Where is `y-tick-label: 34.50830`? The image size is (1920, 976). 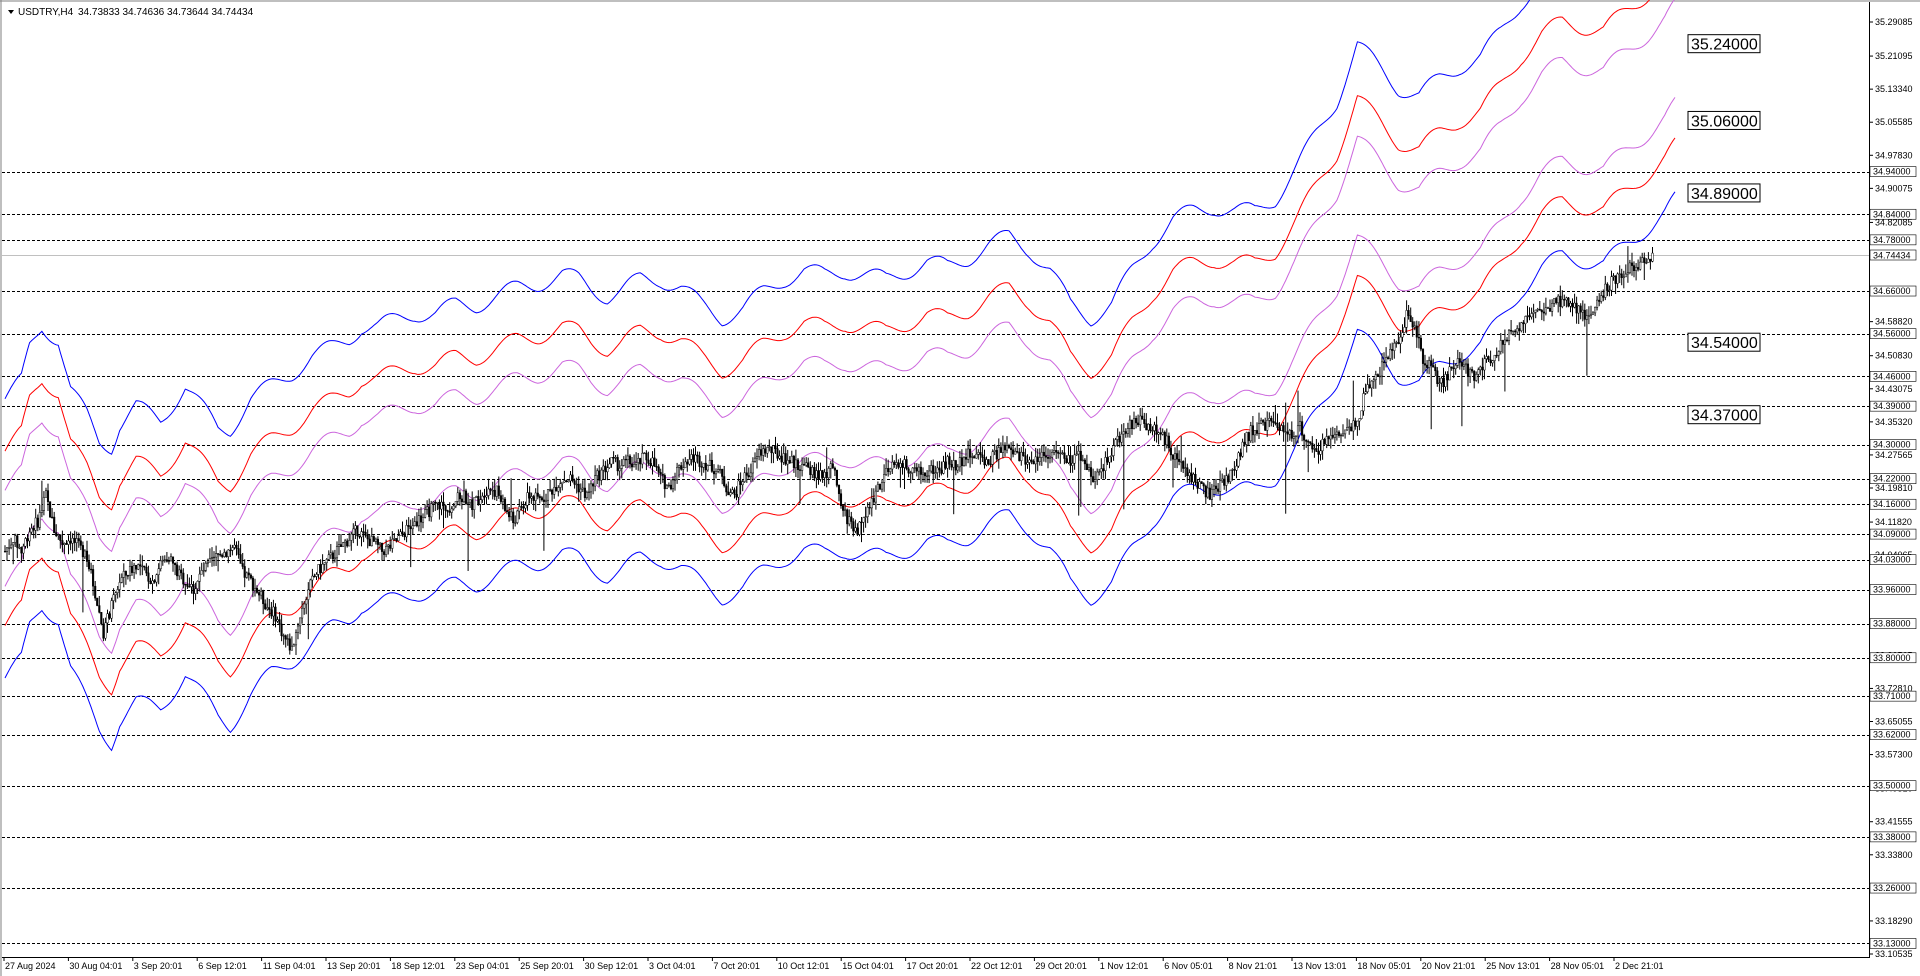
y-tick-label: 34.50830 is located at coordinates (1894, 356).